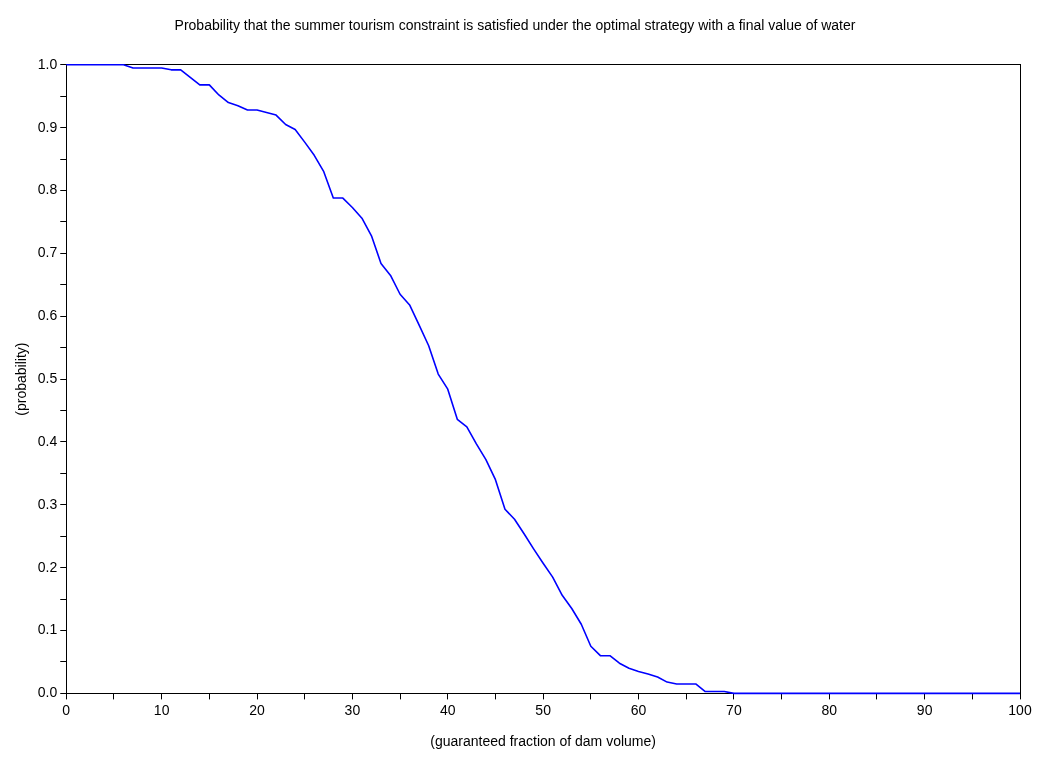  I want to click on x-axis-title: (guaranteed fraction of dam volume), so click(543, 741).